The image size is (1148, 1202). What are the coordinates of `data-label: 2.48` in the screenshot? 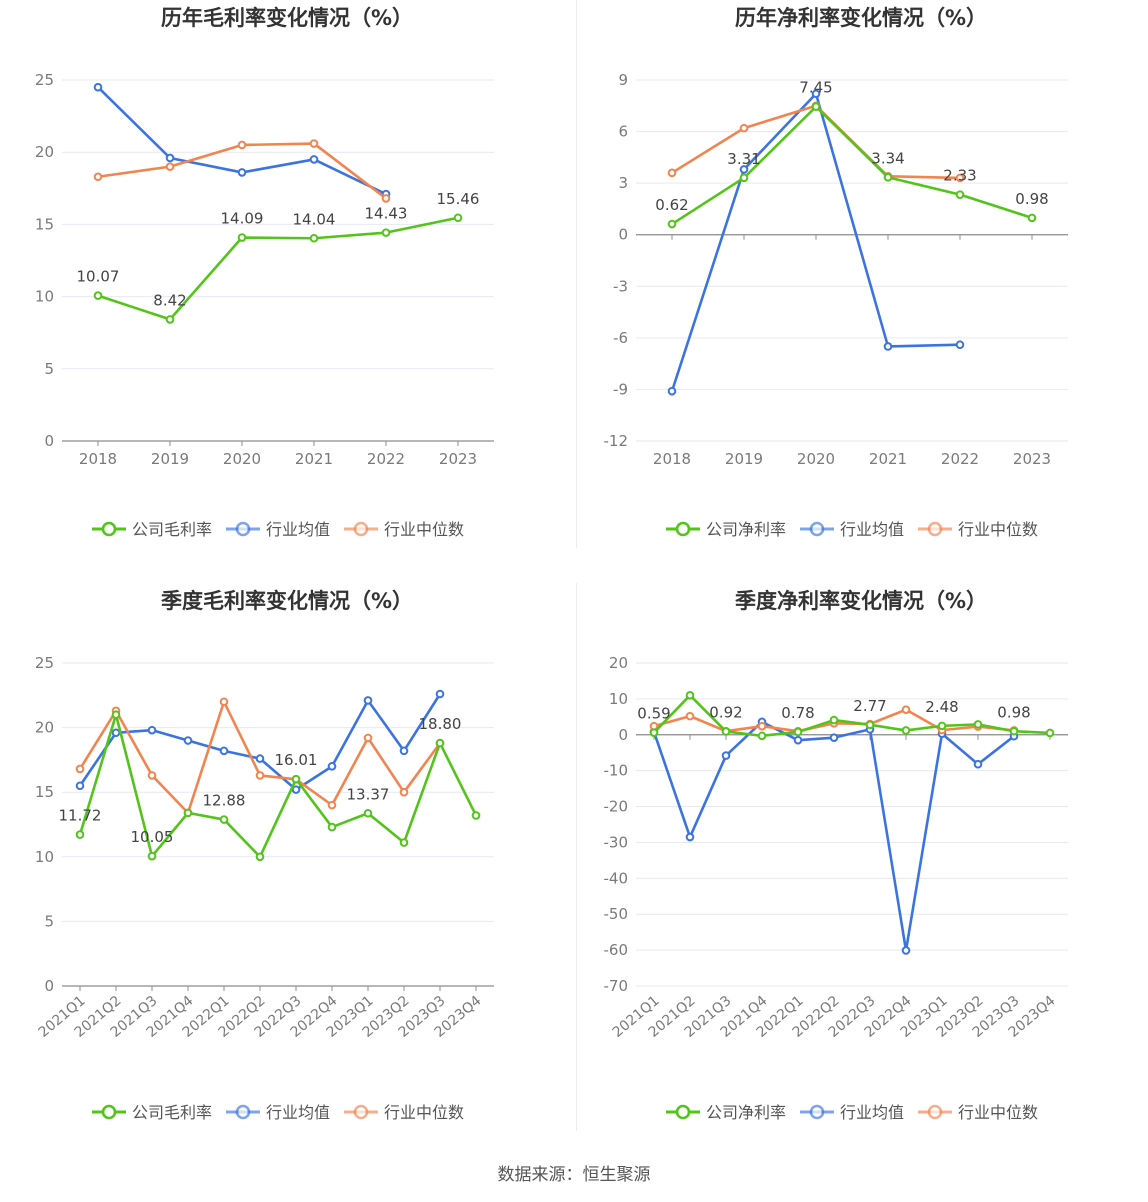 It's located at (941, 707).